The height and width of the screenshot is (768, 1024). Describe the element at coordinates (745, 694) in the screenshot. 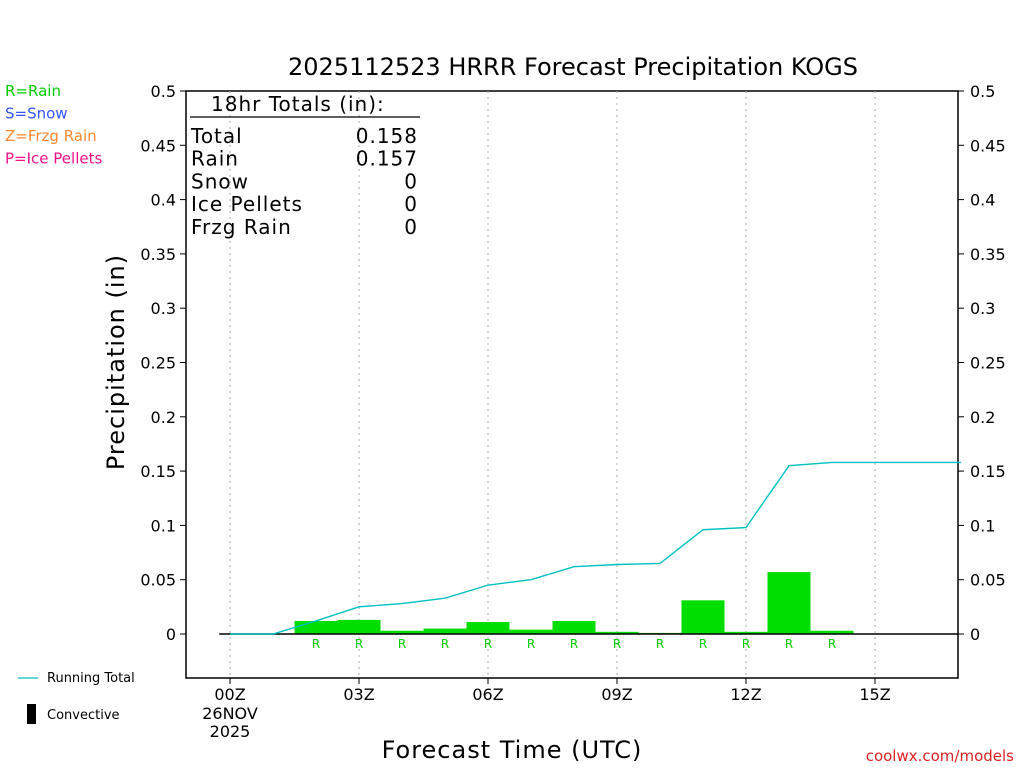

I see `x-tick-label: 12Z` at that location.